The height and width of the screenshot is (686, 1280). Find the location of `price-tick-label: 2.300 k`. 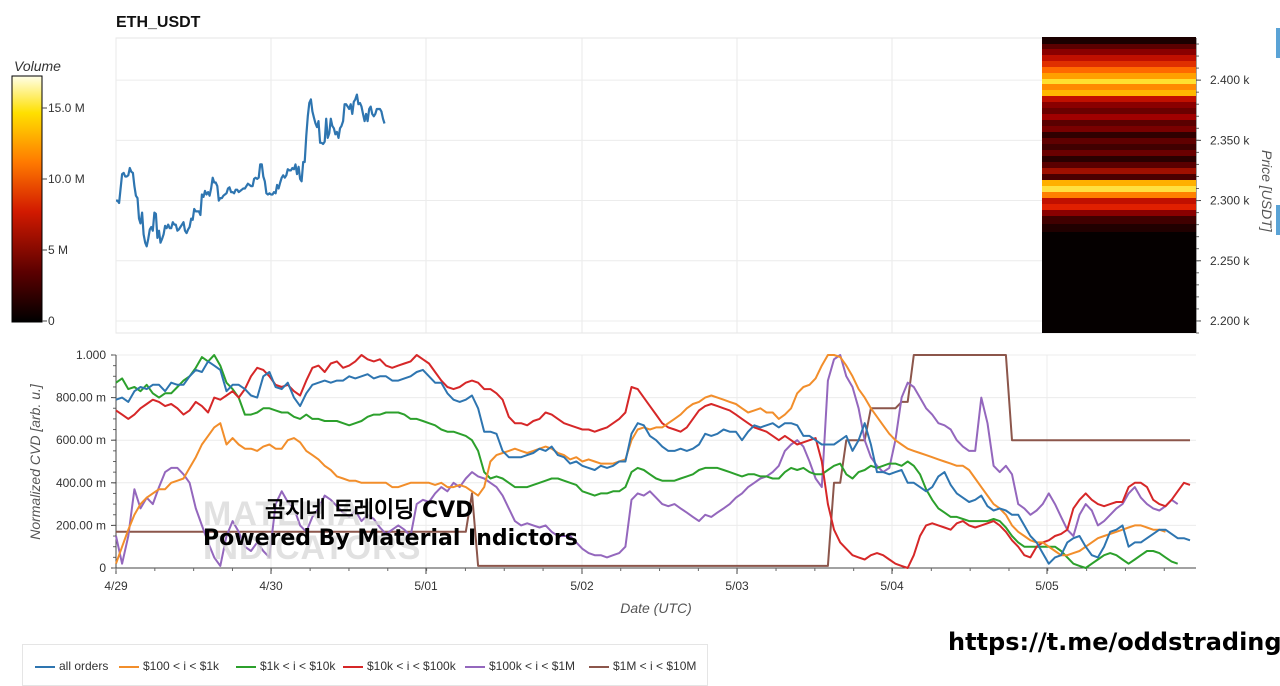

price-tick-label: 2.300 k is located at coordinates (1230, 201).